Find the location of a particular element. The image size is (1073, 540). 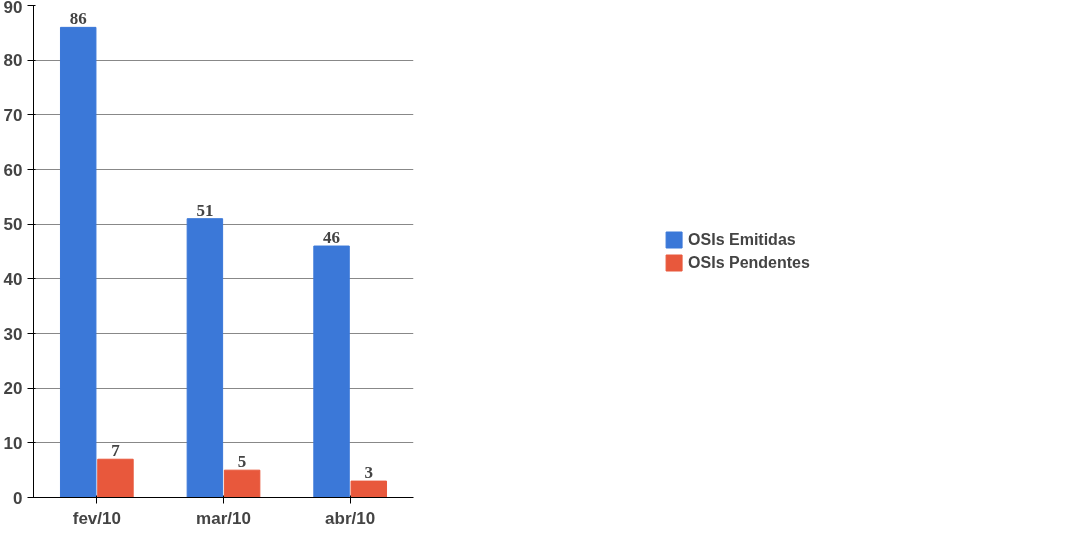

y-tick-label: 70 is located at coordinates (13, 115).